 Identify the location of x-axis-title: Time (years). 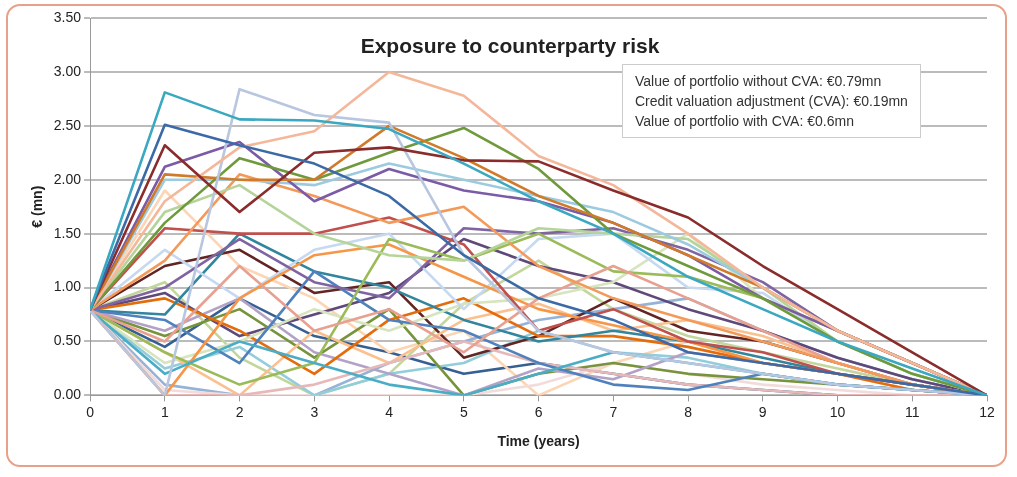
(538, 441).